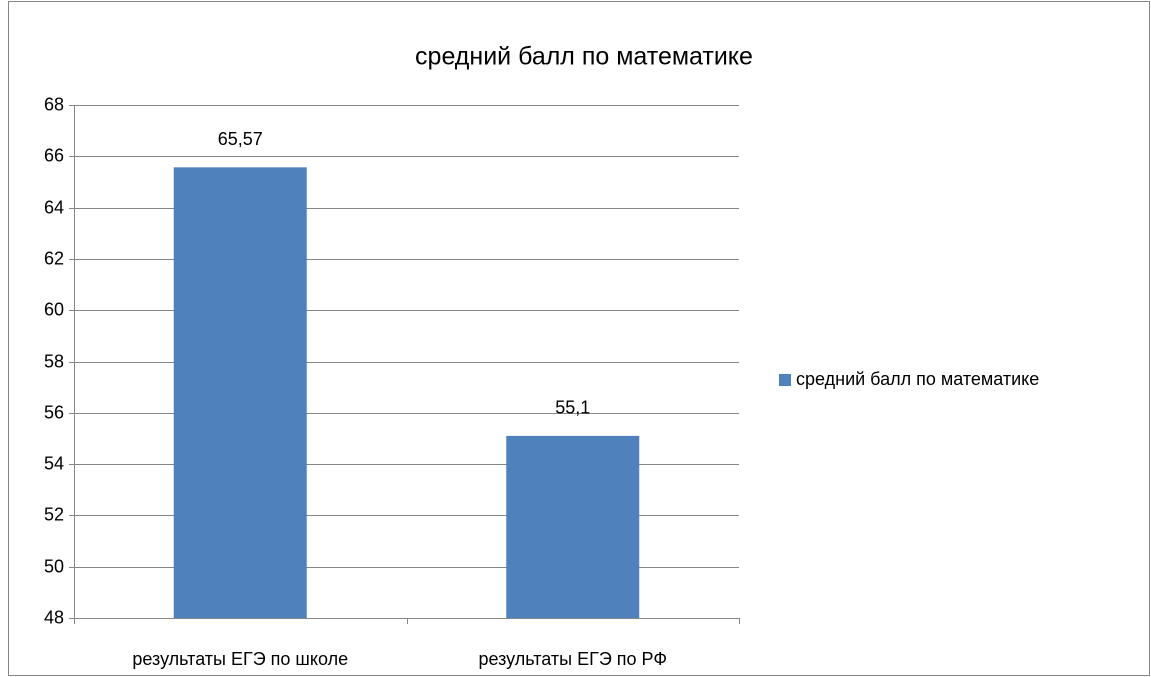  Describe the element at coordinates (54, 155) in the screenshot. I see `y-tick-label: 66` at that location.